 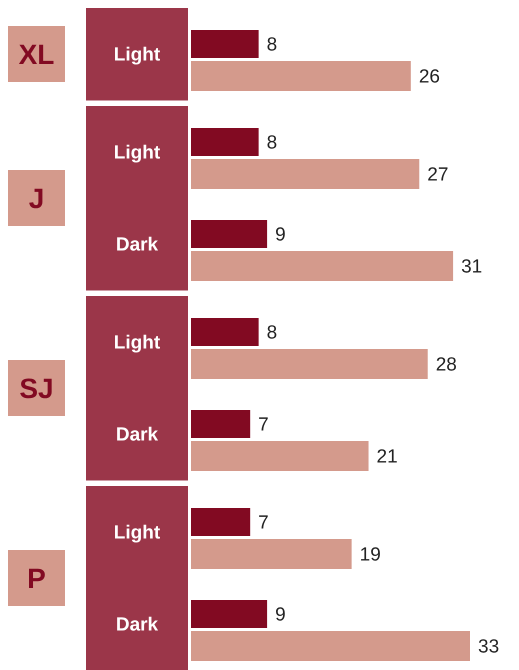 I want to click on data-label: 27, so click(x=437, y=175).